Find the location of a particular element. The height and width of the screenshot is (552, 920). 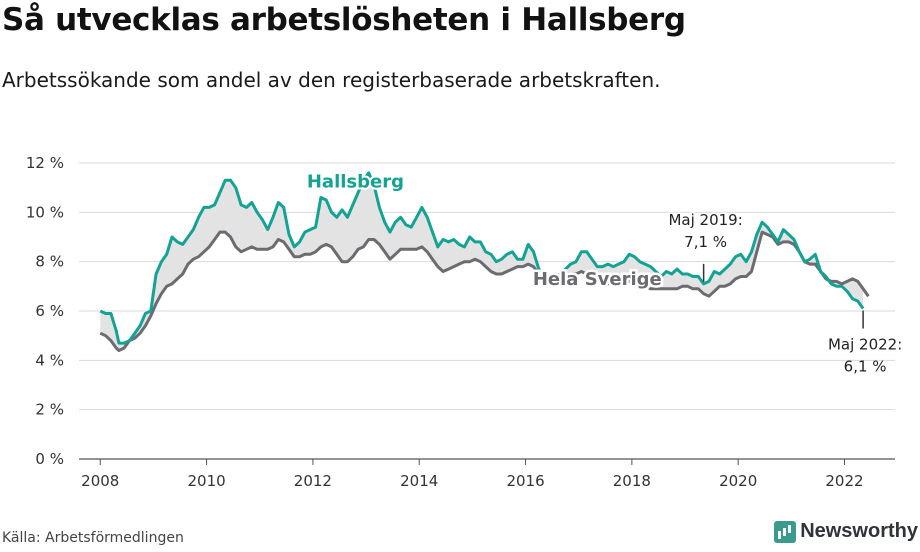

y-tick-label: 12 % is located at coordinates (45, 163).